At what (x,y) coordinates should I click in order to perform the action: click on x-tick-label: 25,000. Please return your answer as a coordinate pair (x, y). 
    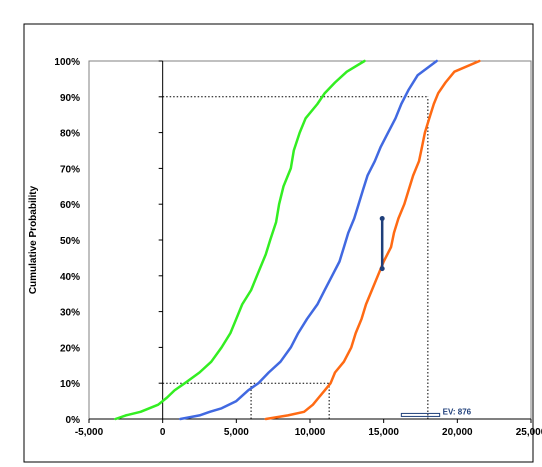
    Looking at the image, I should click on (529, 432).